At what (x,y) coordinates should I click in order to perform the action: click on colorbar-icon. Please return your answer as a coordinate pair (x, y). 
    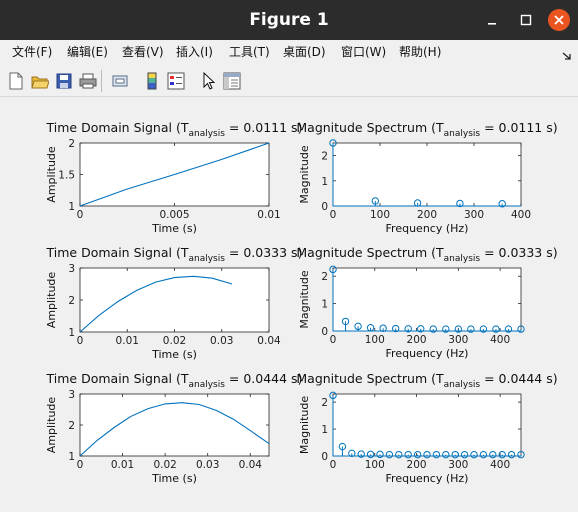
    Looking at the image, I should click on (152, 81).